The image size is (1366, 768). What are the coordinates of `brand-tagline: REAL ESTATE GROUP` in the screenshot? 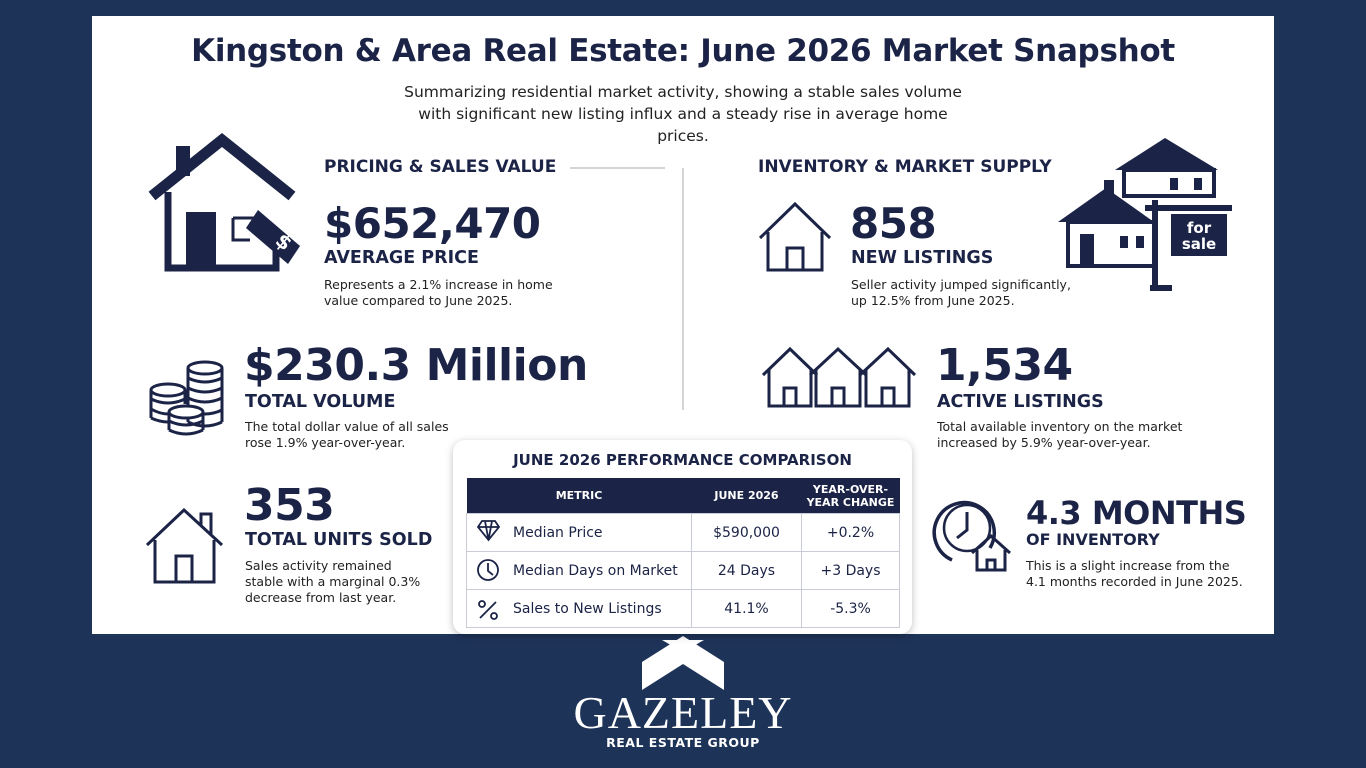 It's located at (683, 742).